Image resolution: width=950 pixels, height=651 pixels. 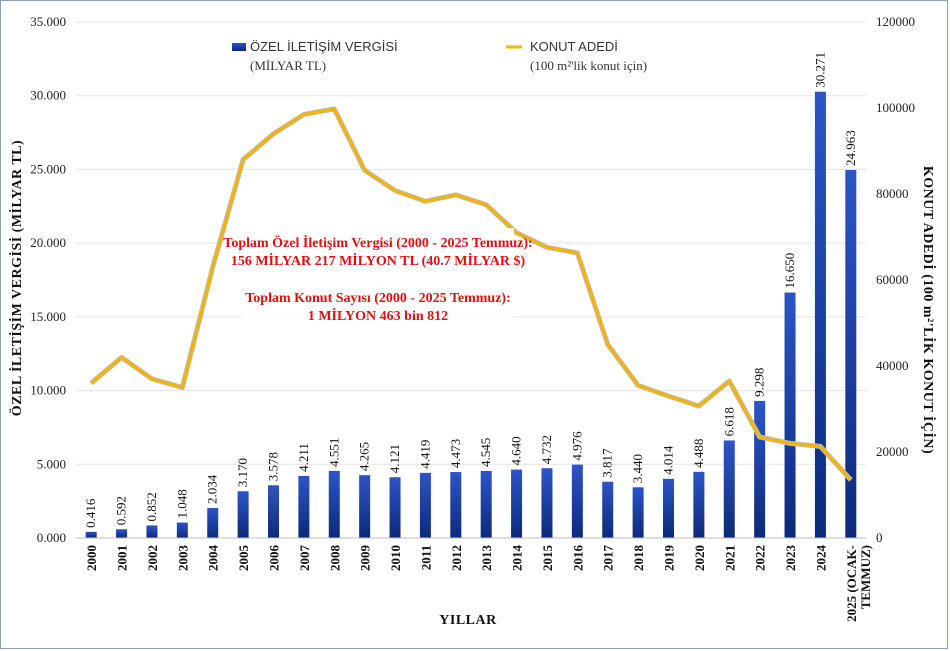 What do you see at coordinates (608, 558) in the screenshot?
I see `x-tick-label: 2017` at bounding box center [608, 558].